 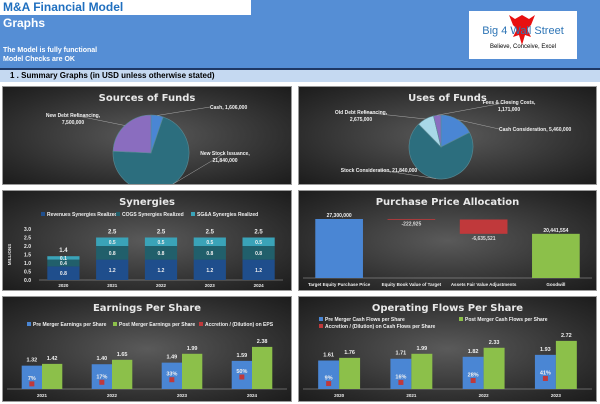 What do you see at coordinates (545, 350) in the screenshot?
I see `data-label: 1.93` at bounding box center [545, 350].